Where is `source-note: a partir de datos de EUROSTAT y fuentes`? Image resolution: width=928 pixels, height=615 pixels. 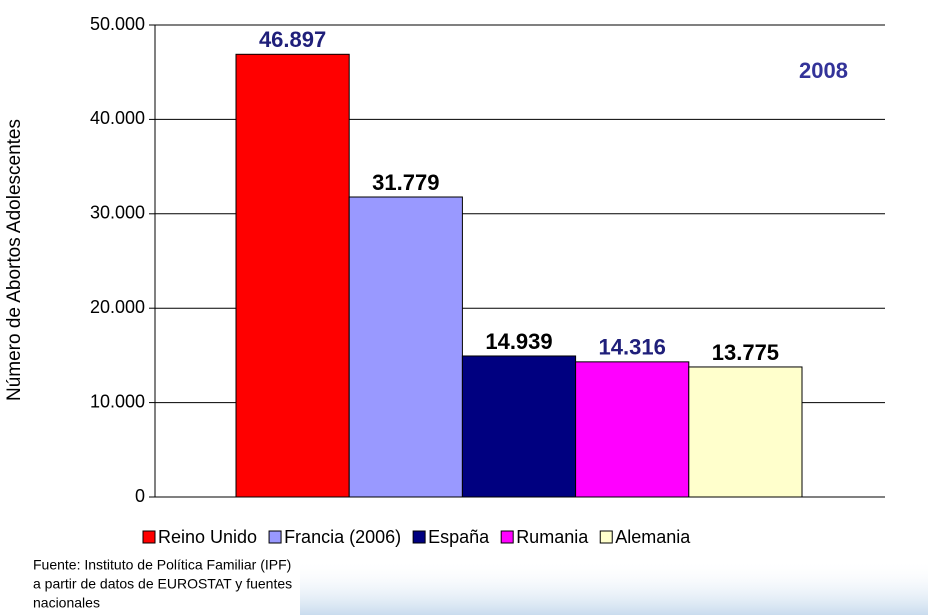
source-note: a partir de datos de EUROSTAT y fuentes is located at coordinates (162, 584).